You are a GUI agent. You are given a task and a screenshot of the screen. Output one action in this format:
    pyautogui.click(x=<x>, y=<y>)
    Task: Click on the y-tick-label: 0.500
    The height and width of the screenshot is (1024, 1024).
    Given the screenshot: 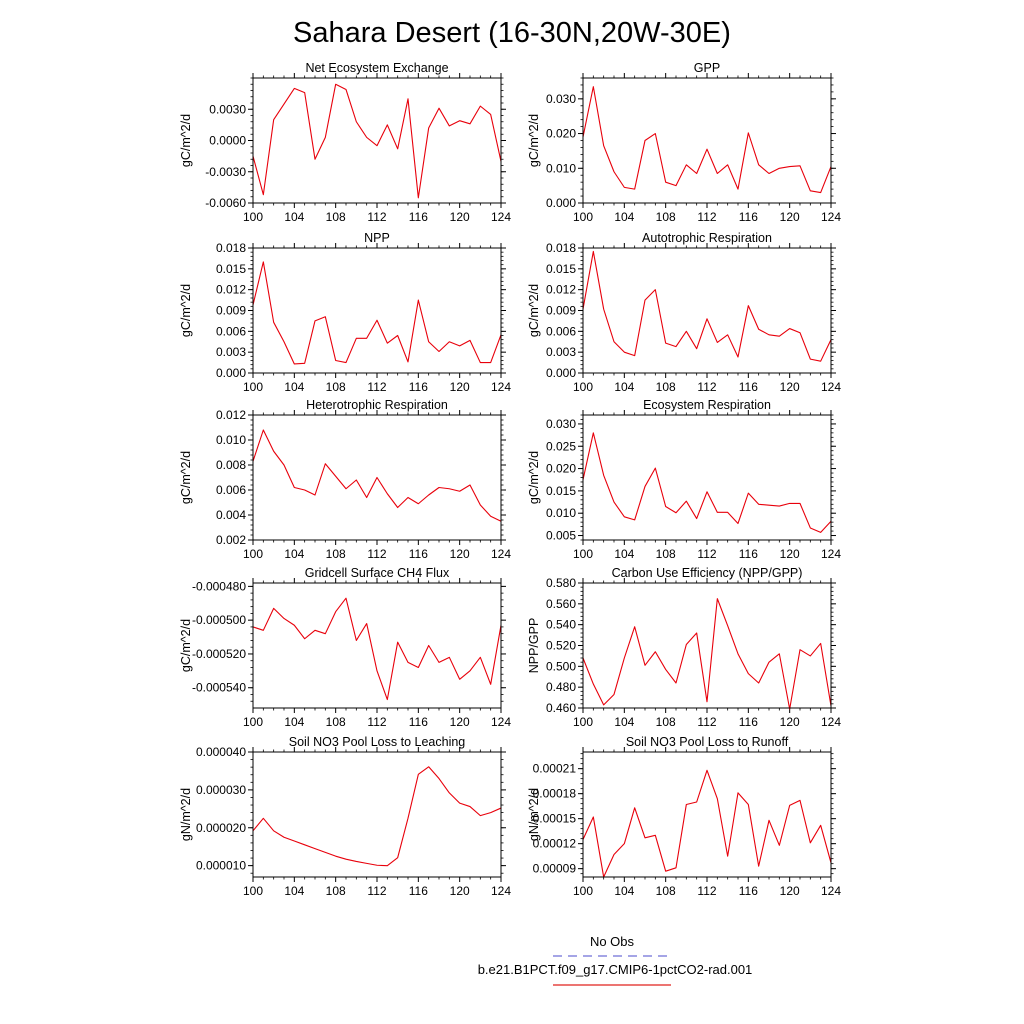 What is the action you would take?
    pyautogui.click(x=561, y=666)
    